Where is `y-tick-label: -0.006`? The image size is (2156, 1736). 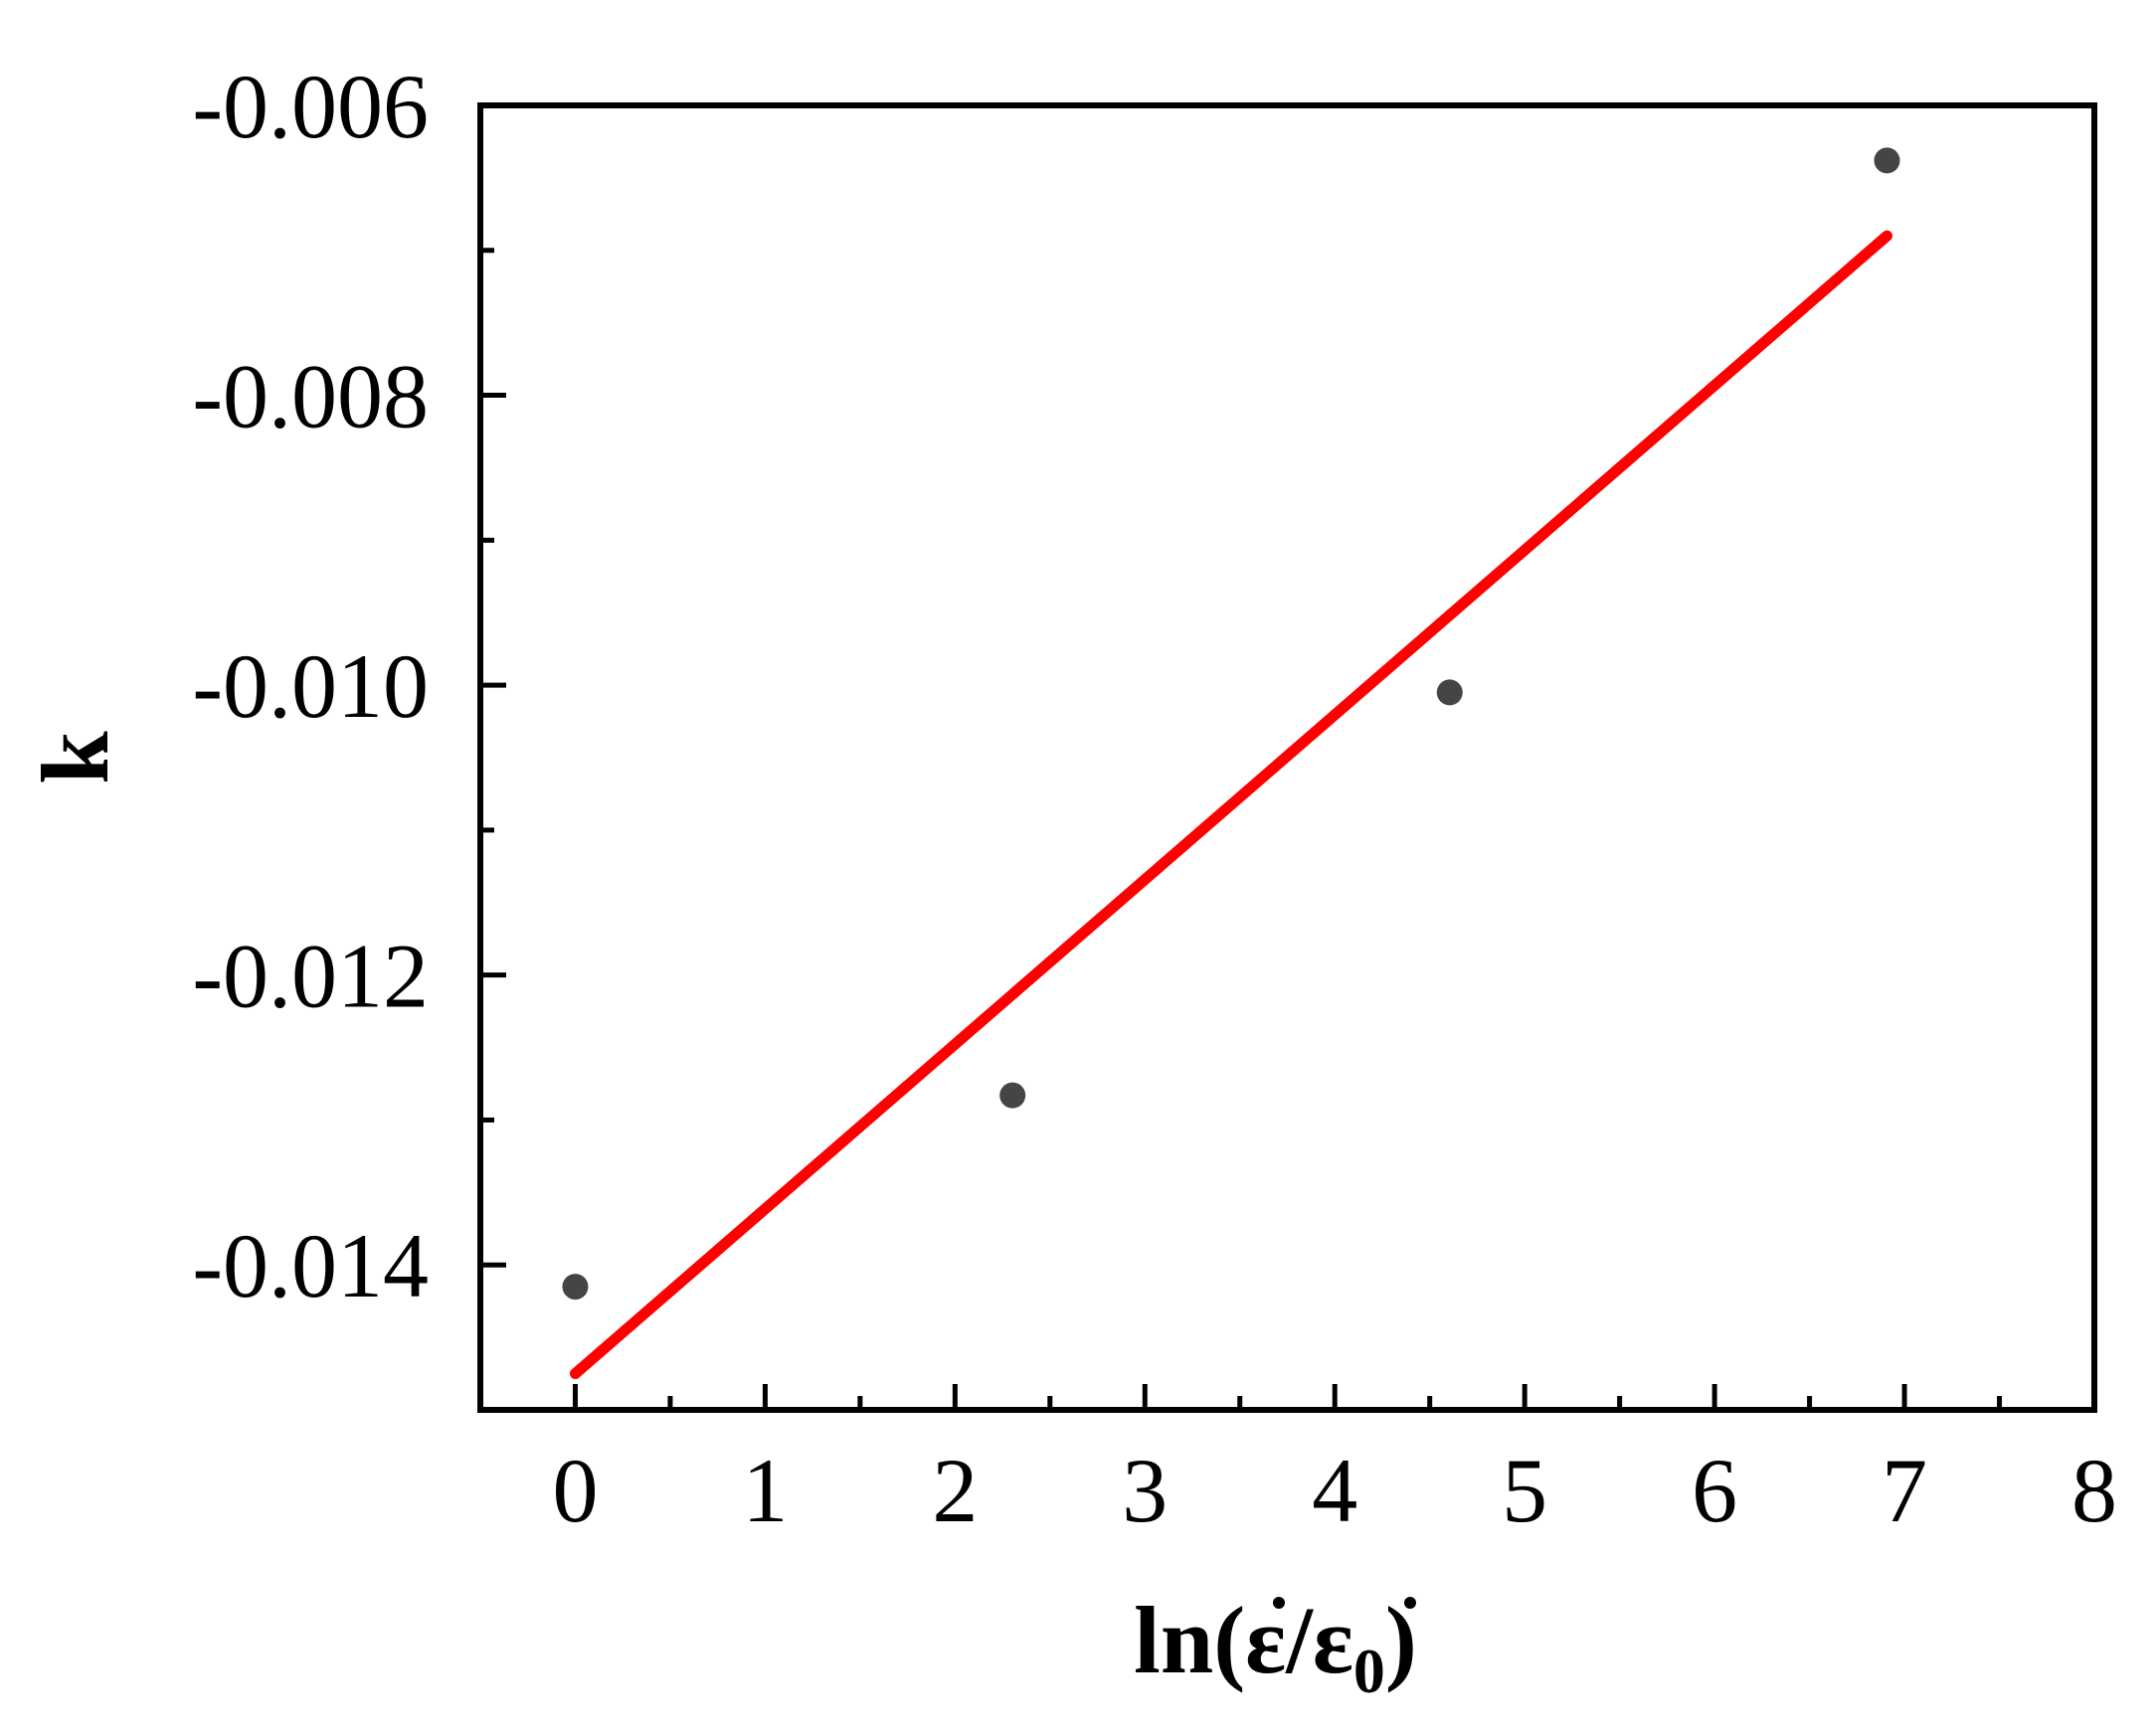
y-tick-label: -0.006 is located at coordinates (310, 106).